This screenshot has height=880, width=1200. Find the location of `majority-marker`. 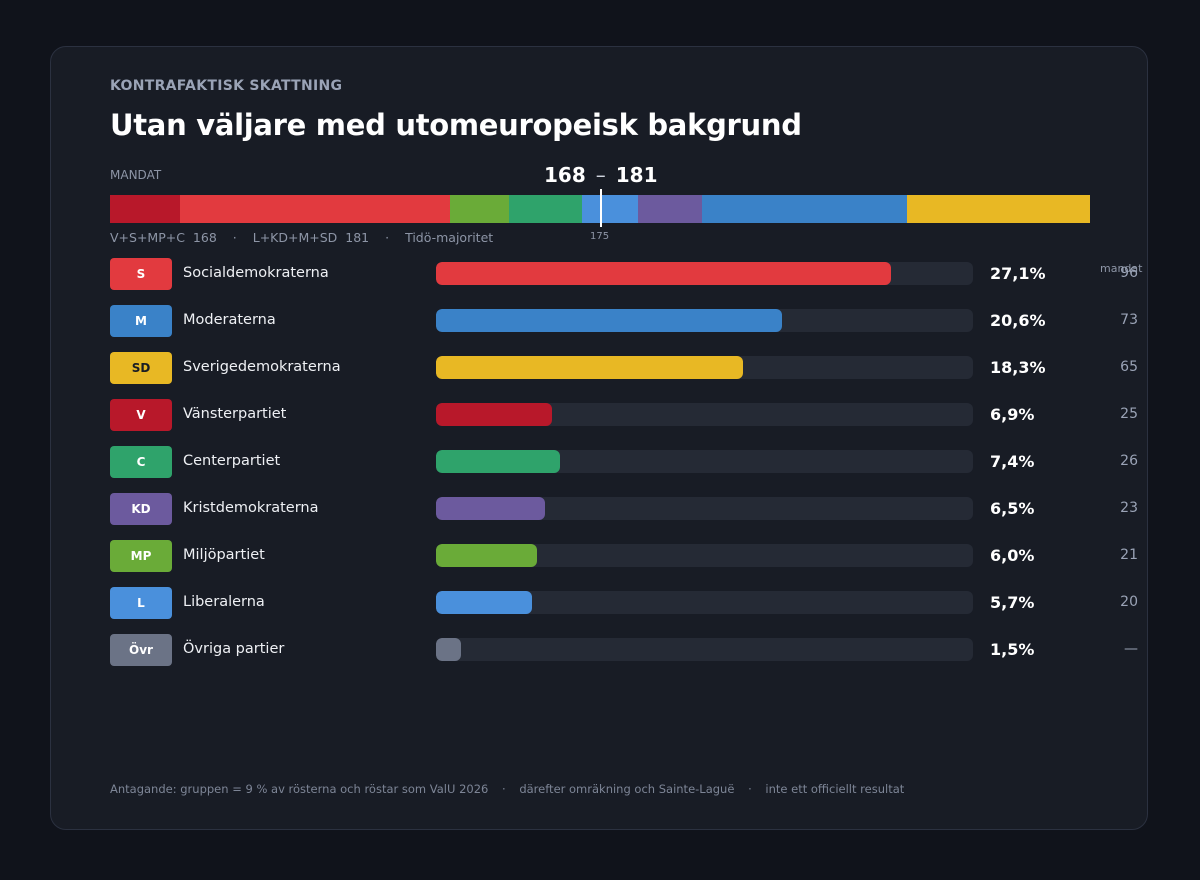

majority-marker is located at coordinates (601, 208).